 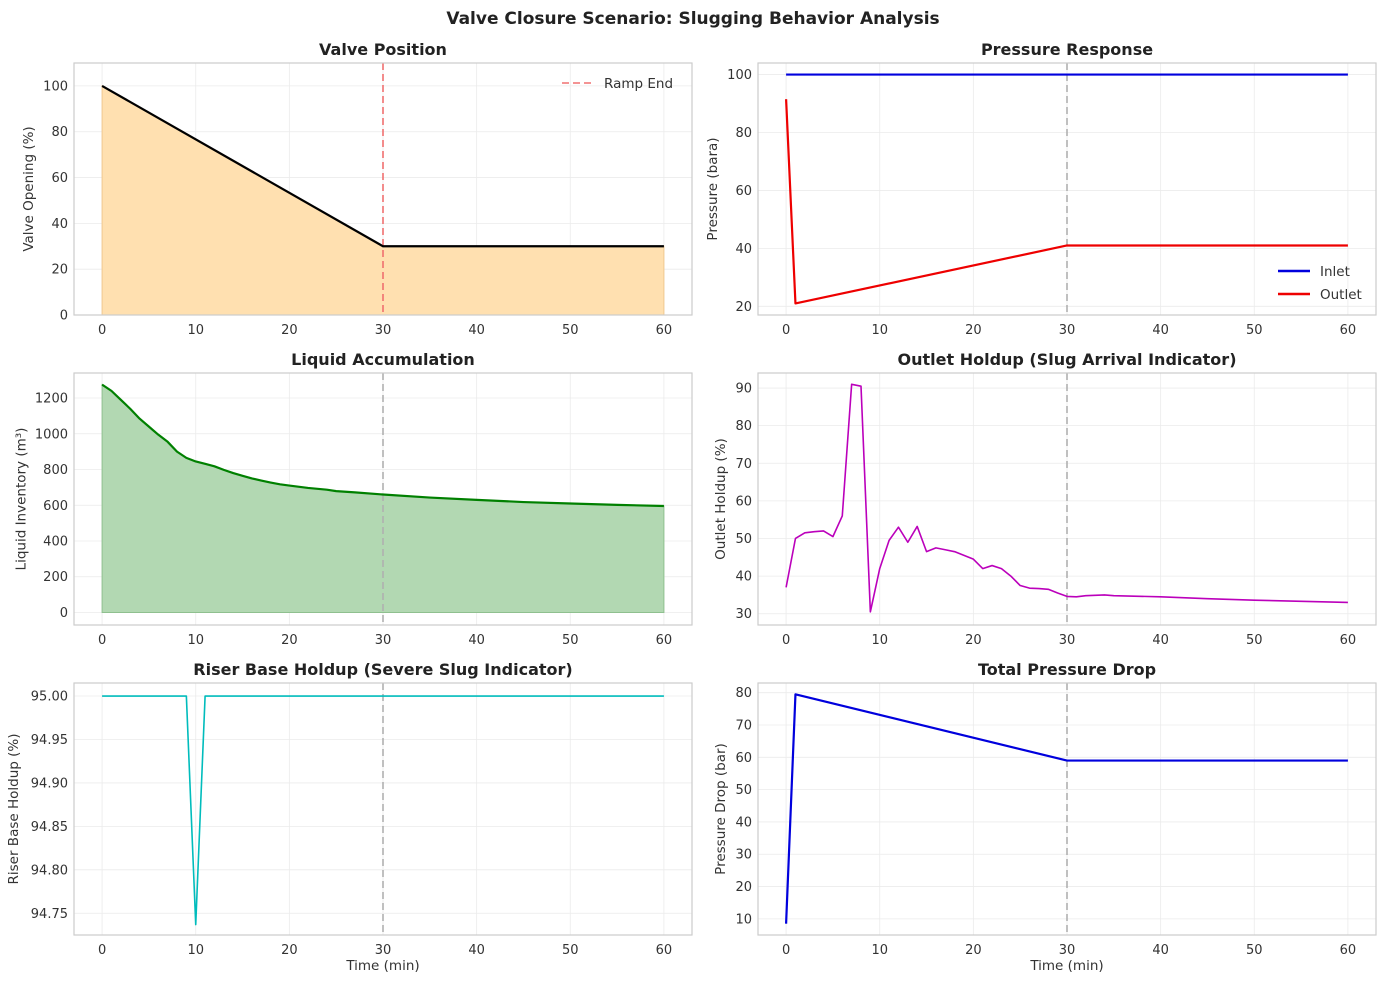 What do you see at coordinates (1066, 202) in the screenshot?
I see `series-line-outlet` at bounding box center [1066, 202].